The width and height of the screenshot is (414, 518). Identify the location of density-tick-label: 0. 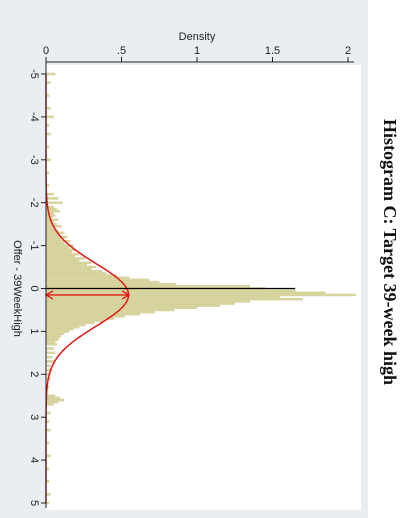
(46, 51).